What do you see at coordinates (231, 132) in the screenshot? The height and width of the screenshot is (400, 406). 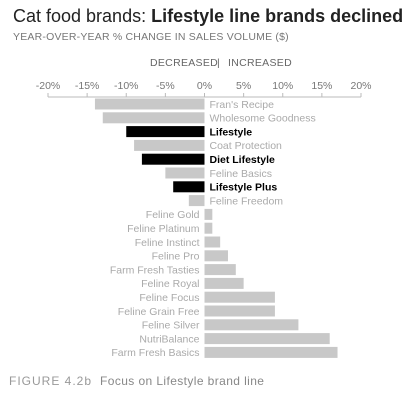 I see `bar-label: Lifestyle` at bounding box center [231, 132].